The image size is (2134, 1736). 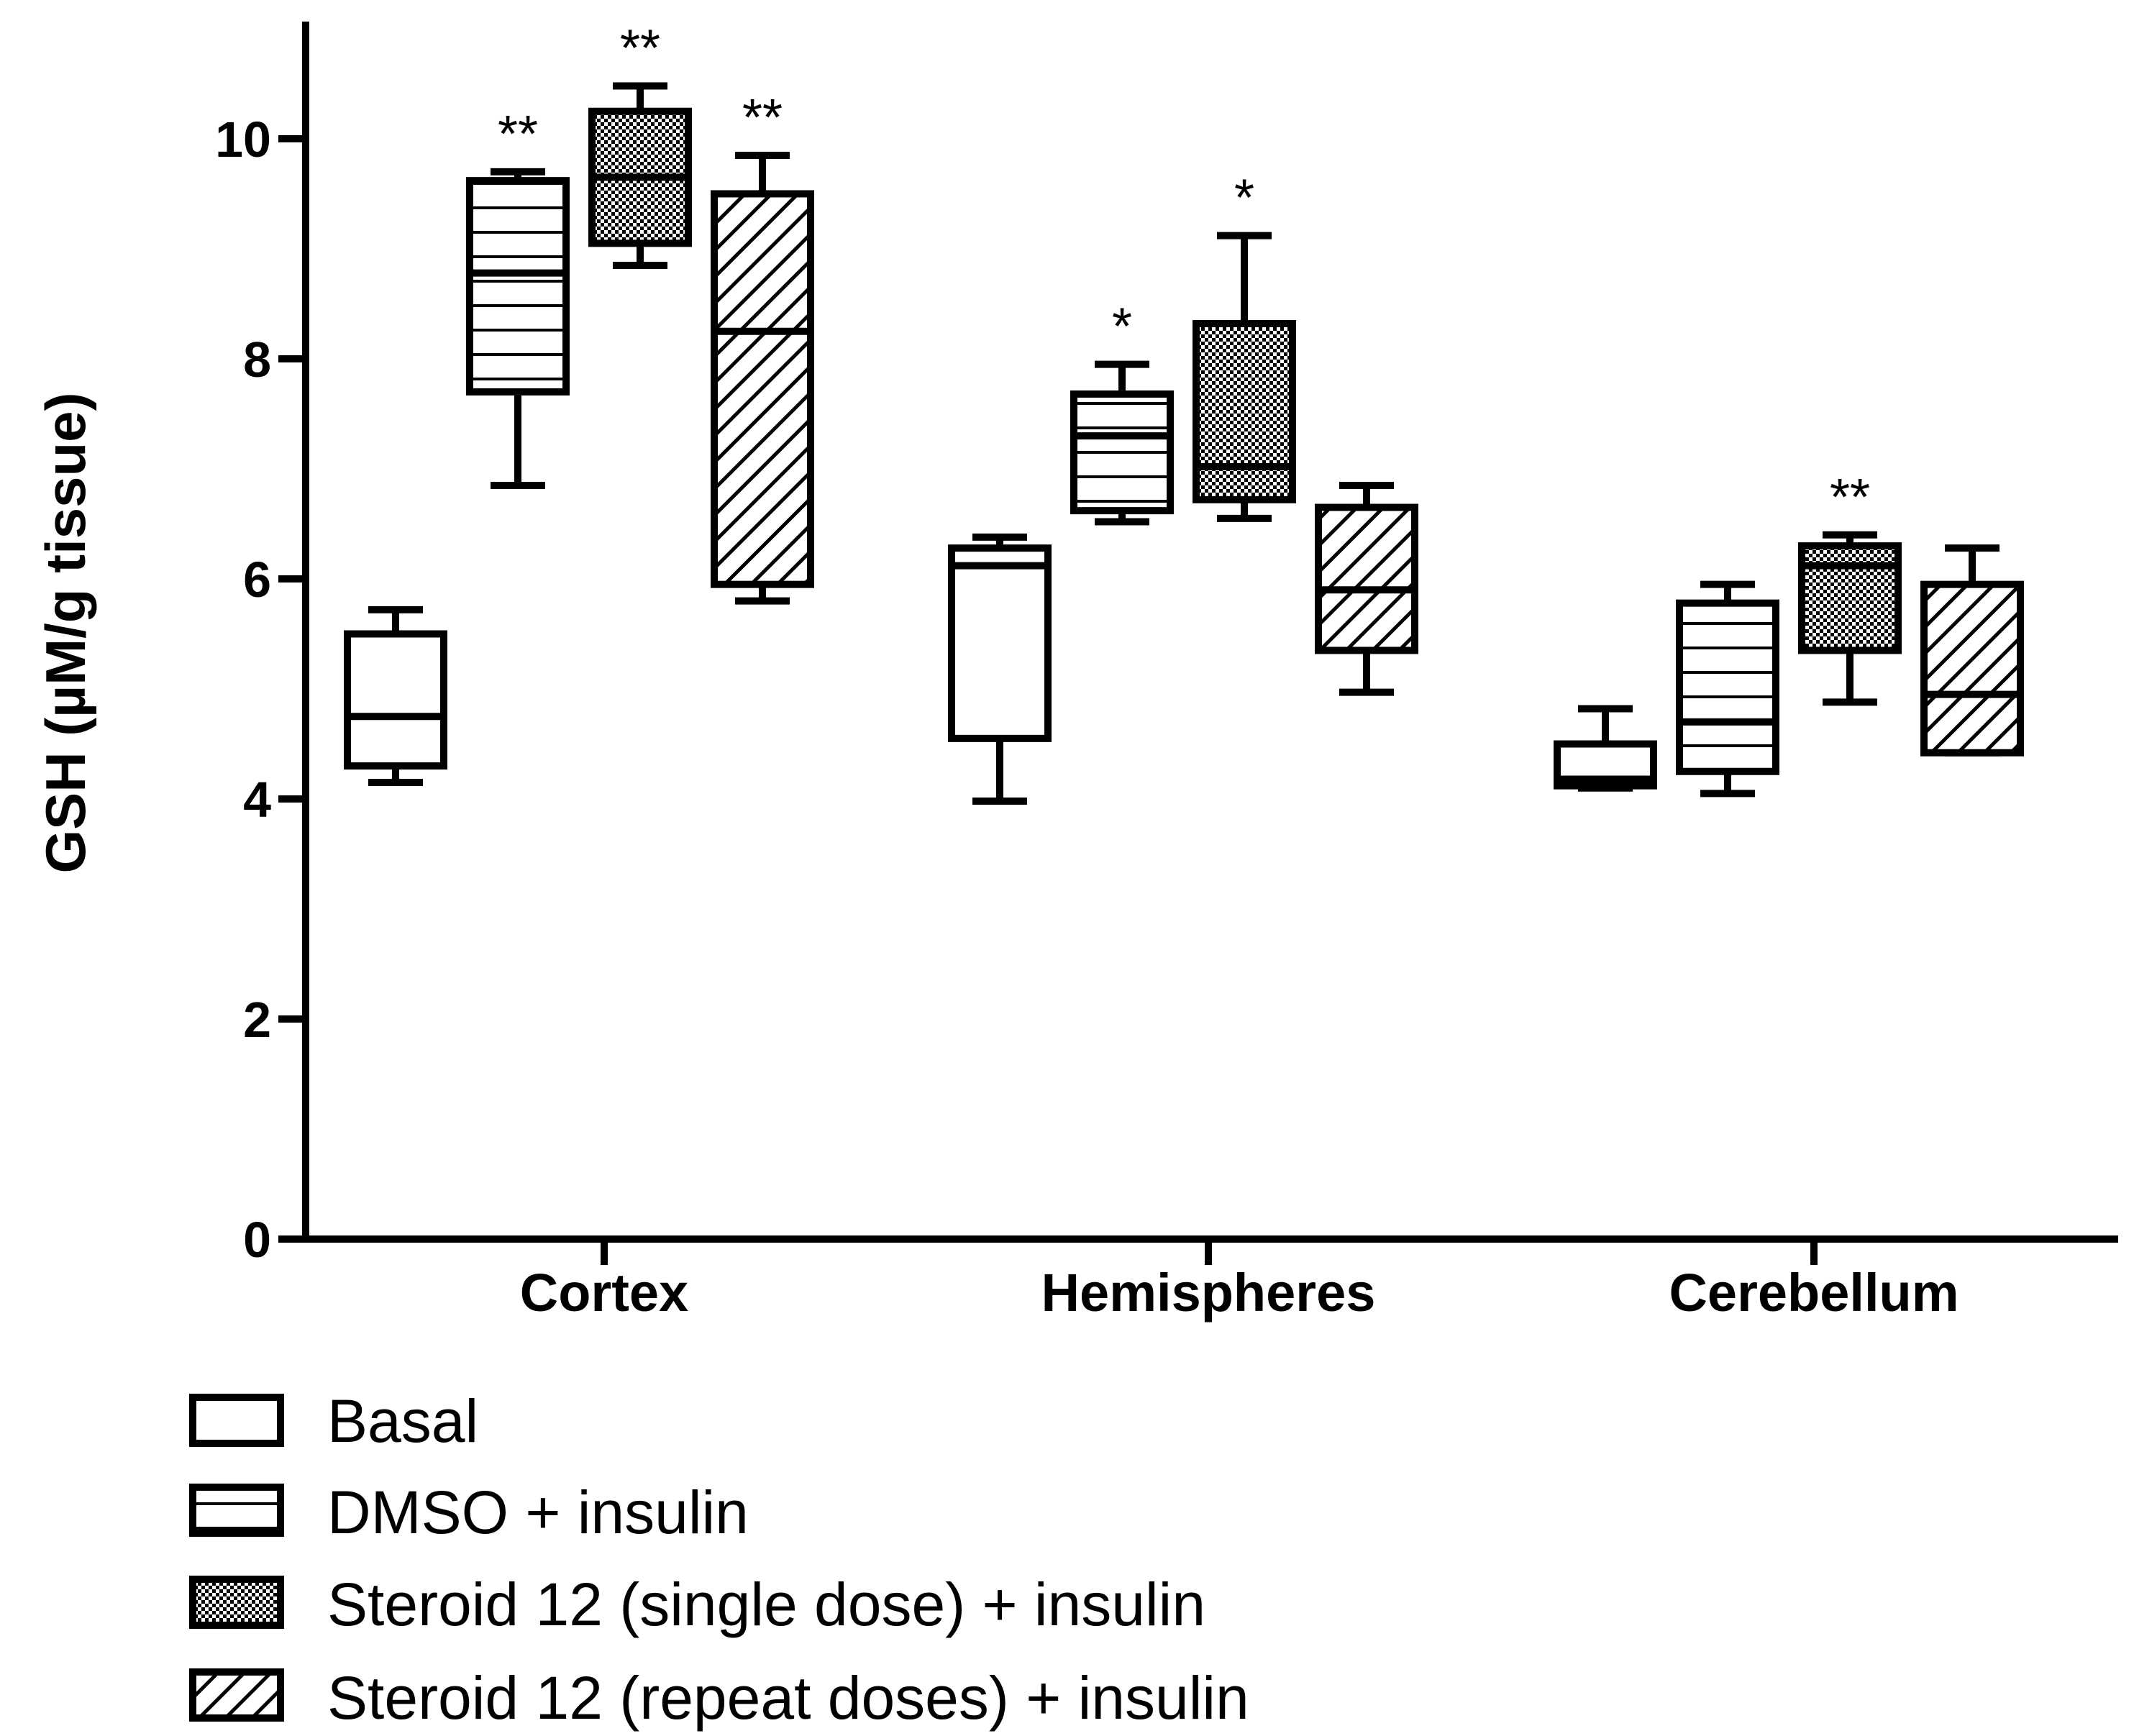 What do you see at coordinates (1850, 498) in the screenshot?
I see `sig-label-steroid-12-single-dose-insulin-cerebellum: **` at bounding box center [1850, 498].